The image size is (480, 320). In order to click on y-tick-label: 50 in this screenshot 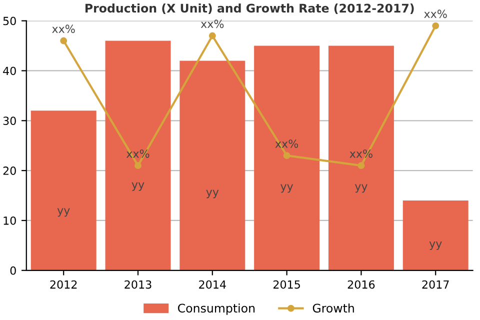, I will do `click(9, 21)`.